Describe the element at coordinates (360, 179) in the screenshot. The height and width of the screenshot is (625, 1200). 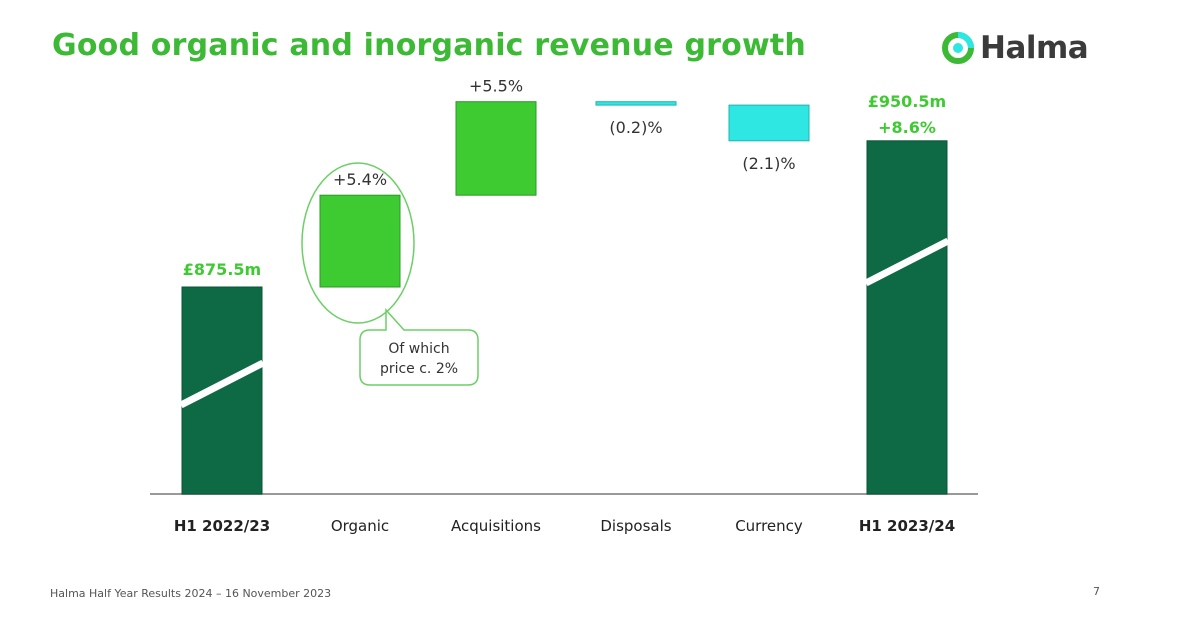
I see `value-label-organic: +5.4%` at that location.